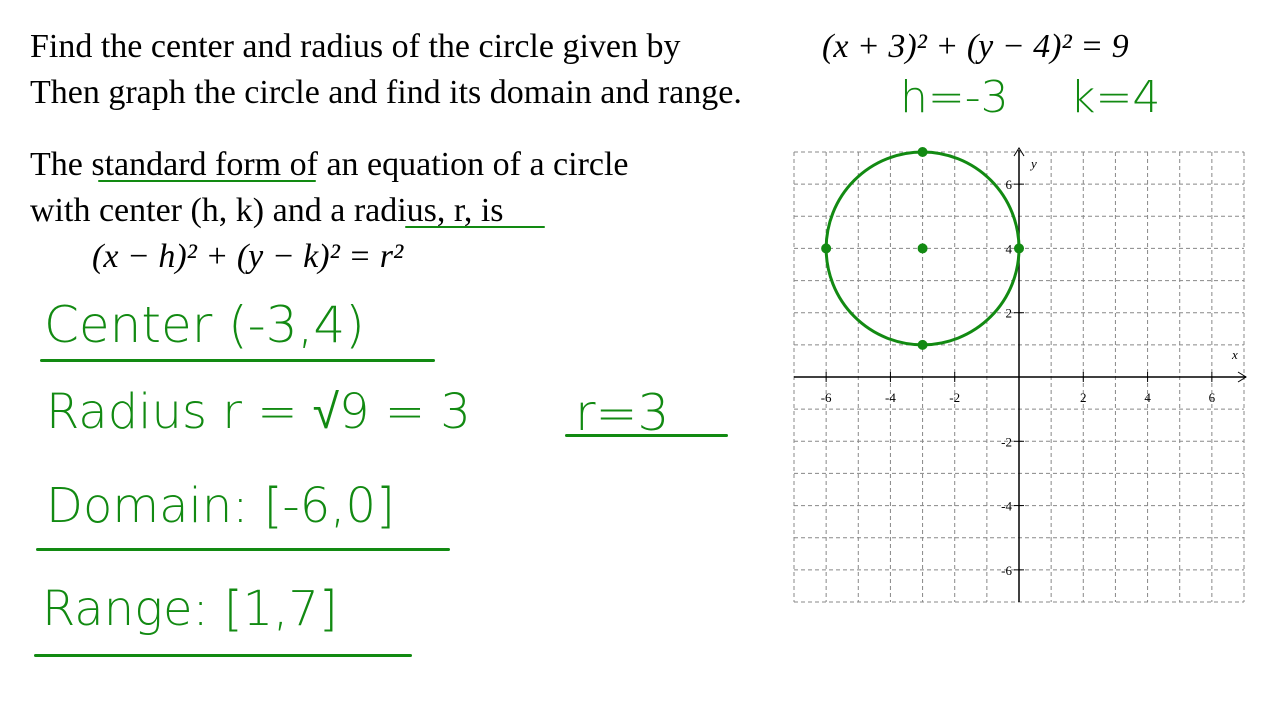 The height and width of the screenshot is (720, 1280). I want to click on x-tick-label: -6, so click(826, 397).